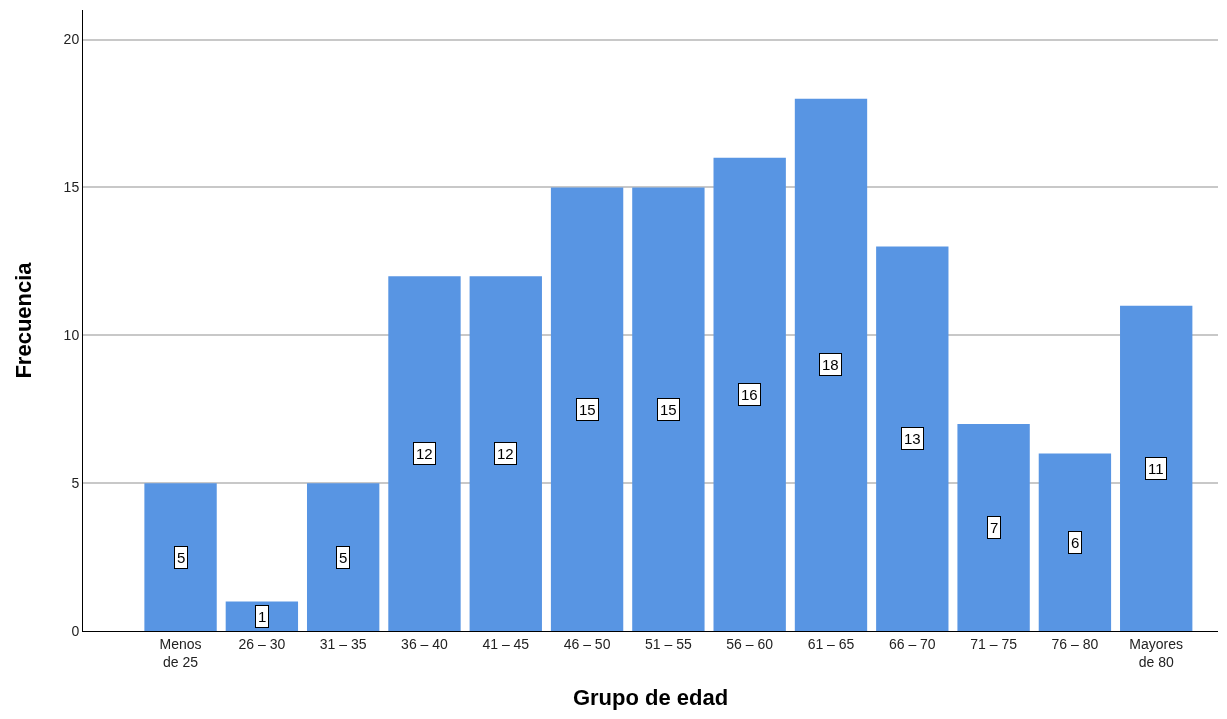 This screenshot has height=719, width=1227. I want to click on y-tick-label: 10, so click(71, 335).